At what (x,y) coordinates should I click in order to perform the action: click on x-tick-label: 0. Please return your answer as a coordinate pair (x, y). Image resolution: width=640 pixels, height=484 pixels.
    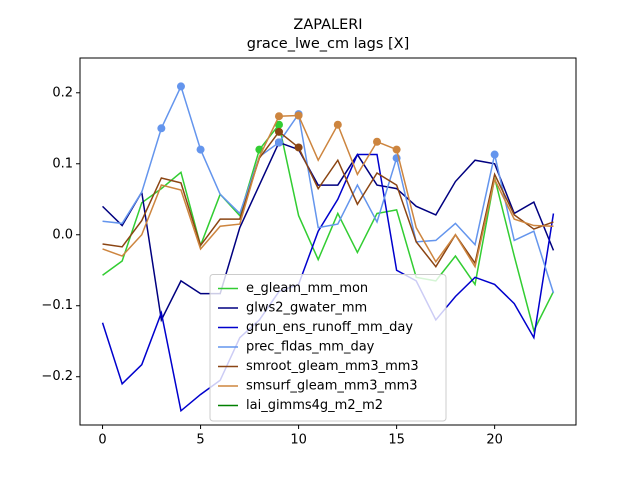
    Looking at the image, I should click on (102, 440).